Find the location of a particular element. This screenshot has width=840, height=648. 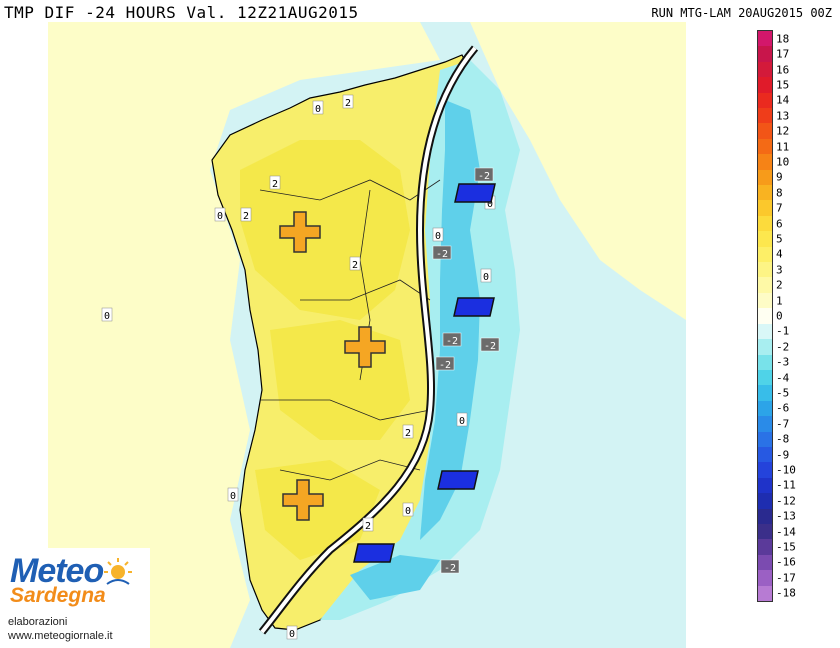

colorbar-tick-label: -10 is located at coordinates (786, 470).